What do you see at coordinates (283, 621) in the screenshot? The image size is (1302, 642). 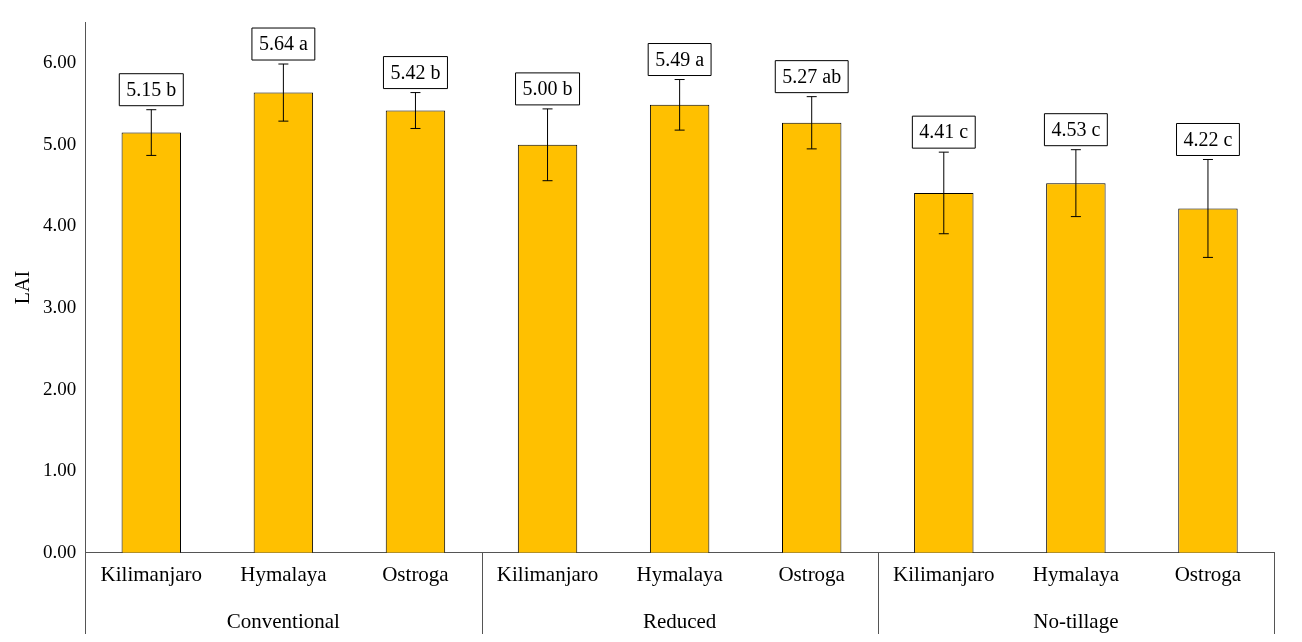 I see `text: Conventional` at bounding box center [283, 621].